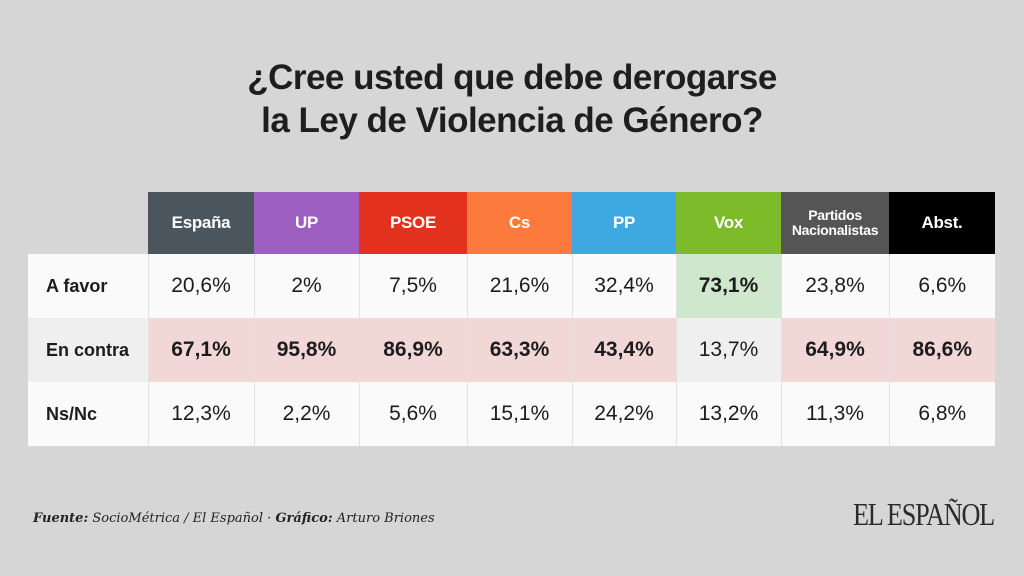  What do you see at coordinates (520, 414) in the screenshot?
I see `value-cell: 15,1%` at bounding box center [520, 414].